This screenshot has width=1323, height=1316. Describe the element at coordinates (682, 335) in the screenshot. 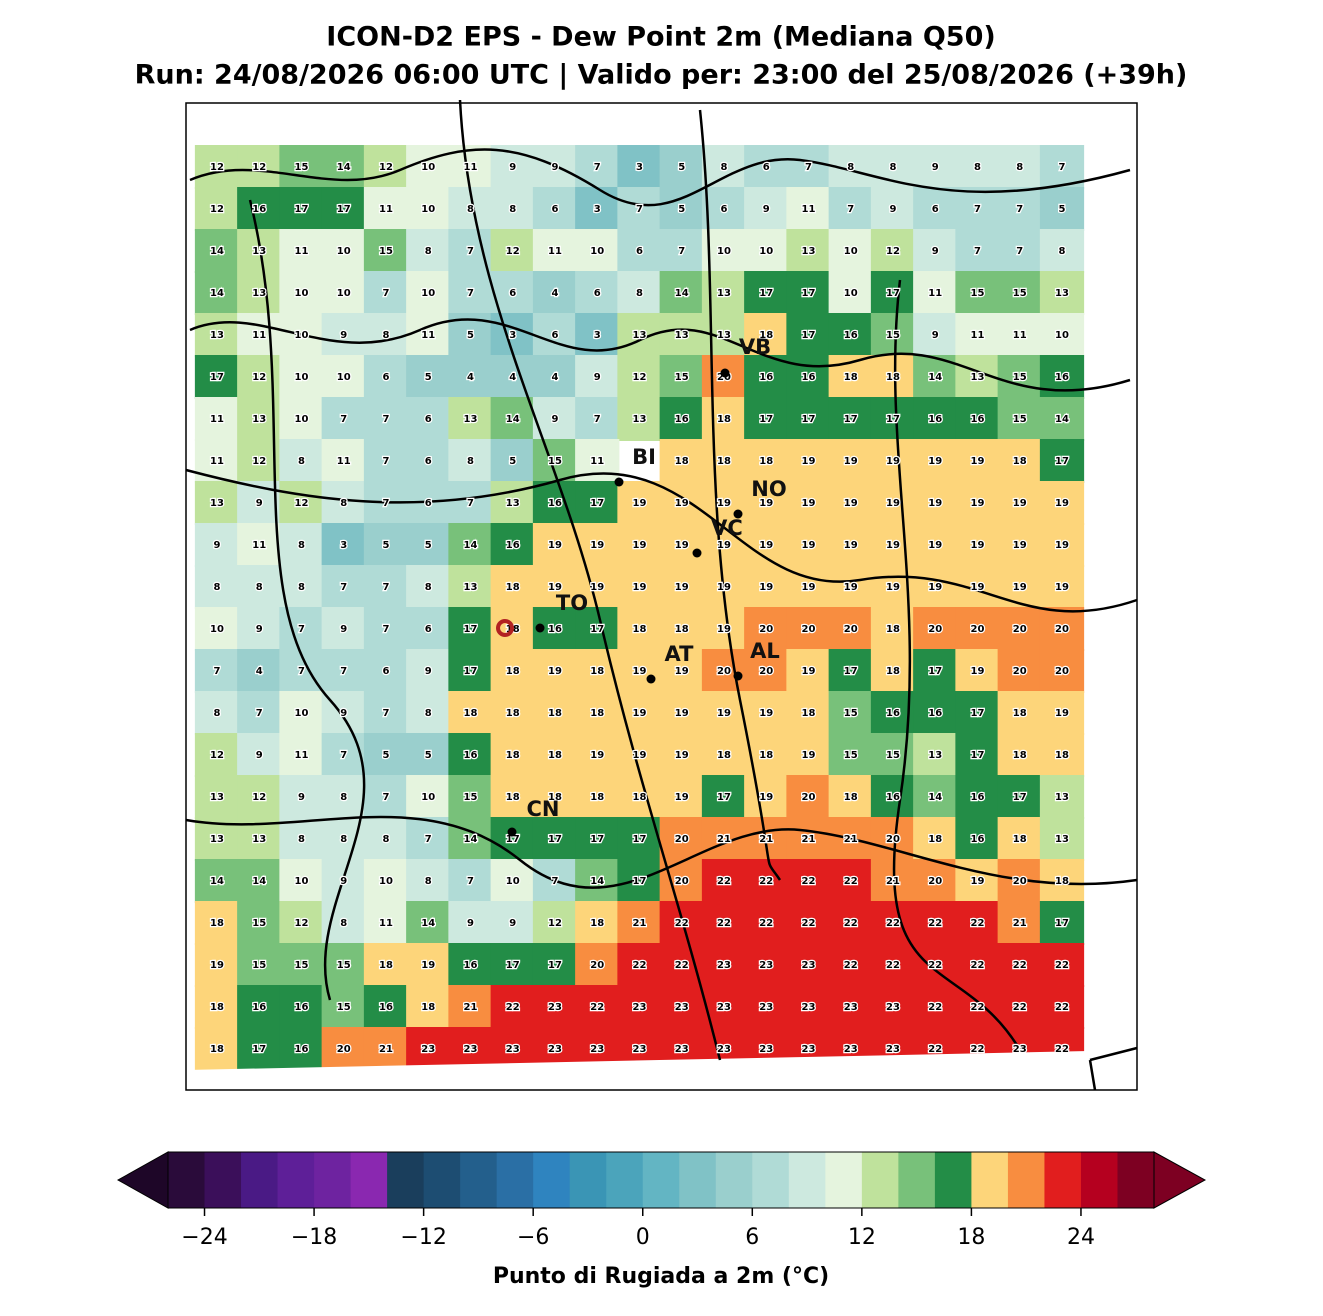

I see `grid-value: 13` at that location.